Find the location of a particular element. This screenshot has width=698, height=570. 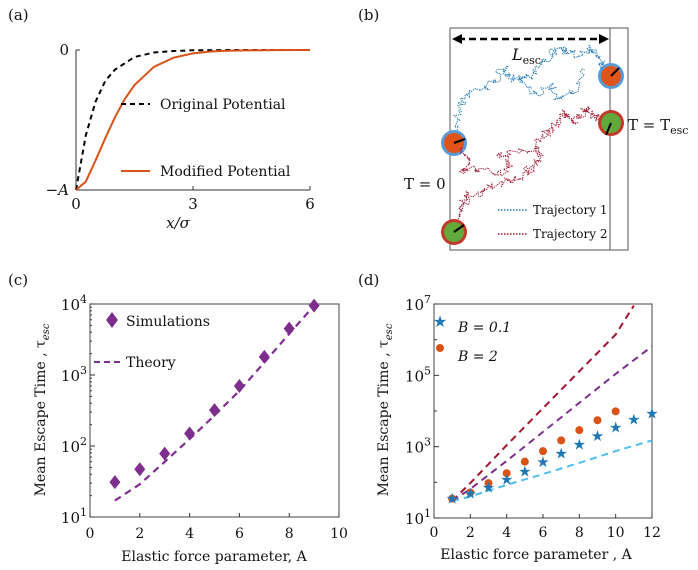

panel-label-c: (c) is located at coordinates (18, 280).